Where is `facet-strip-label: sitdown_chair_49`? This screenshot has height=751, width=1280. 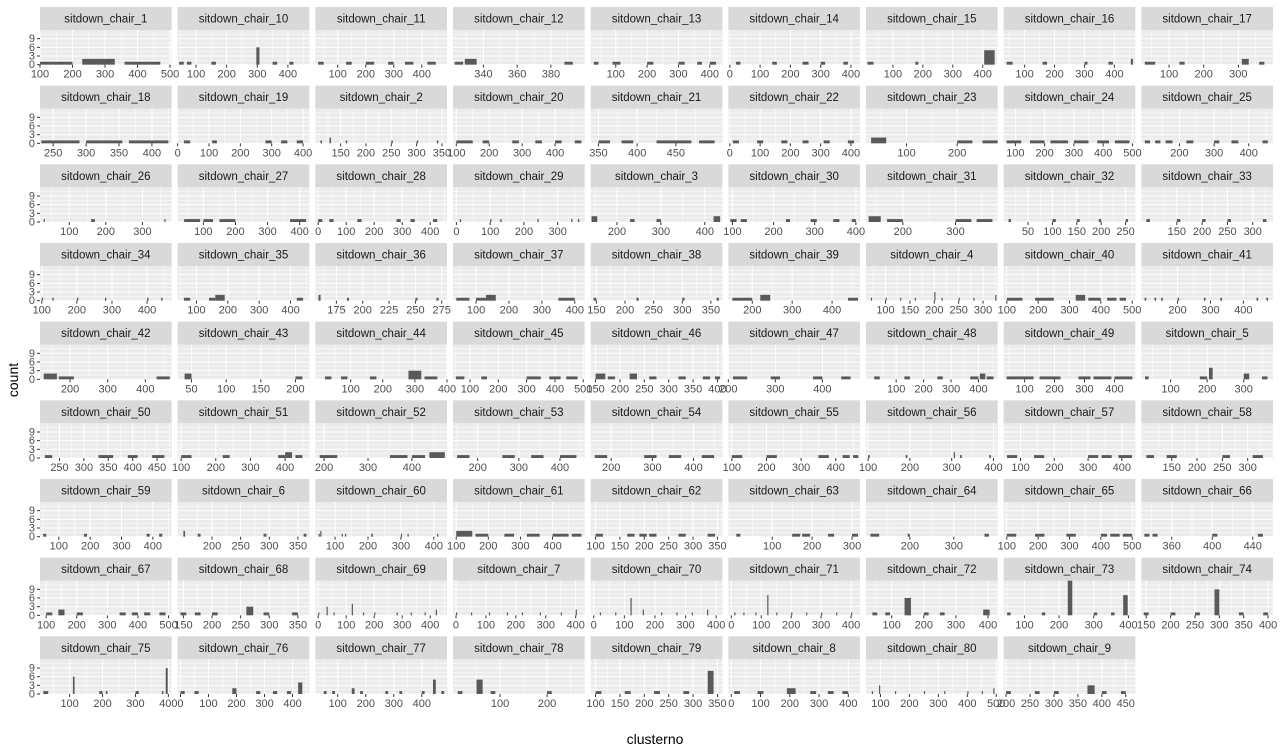 facet-strip-label: sitdown_chair_49 is located at coordinates (1070, 334).